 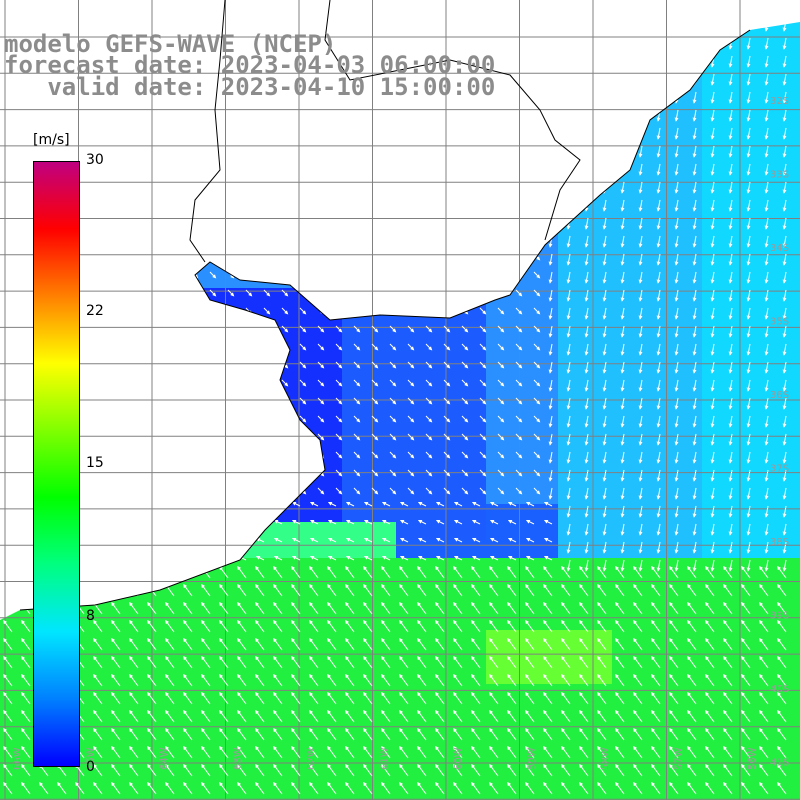 I want to click on lat-label: 36S, so click(x=779, y=395).